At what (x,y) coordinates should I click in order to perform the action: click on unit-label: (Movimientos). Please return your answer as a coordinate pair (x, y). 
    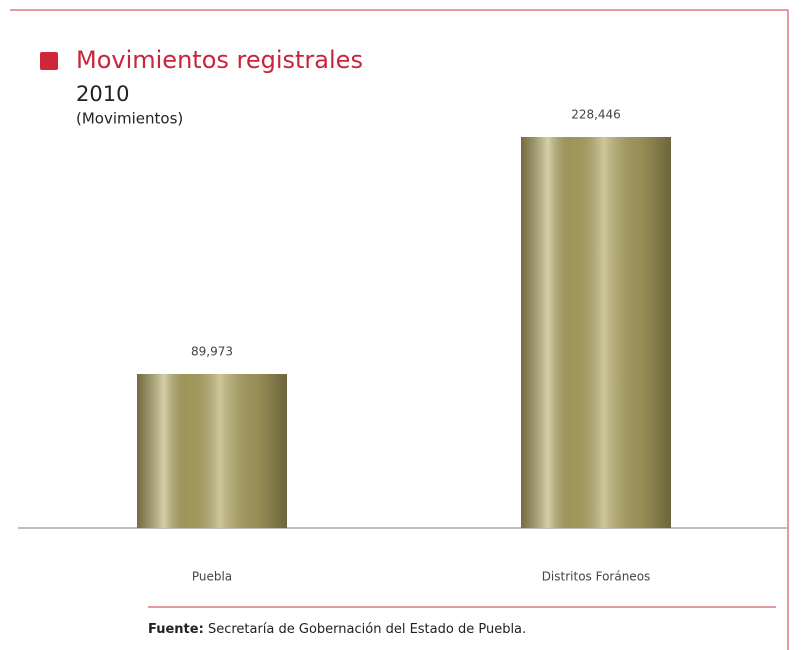
    Looking at the image, I should click on (129, 119).